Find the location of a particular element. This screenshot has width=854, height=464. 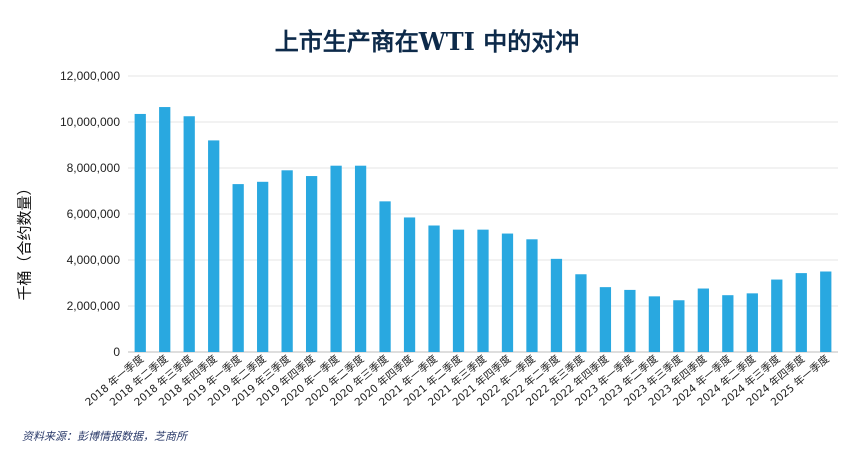

y-tick-label: 8,000,000 is located at coordinates (94, 168).